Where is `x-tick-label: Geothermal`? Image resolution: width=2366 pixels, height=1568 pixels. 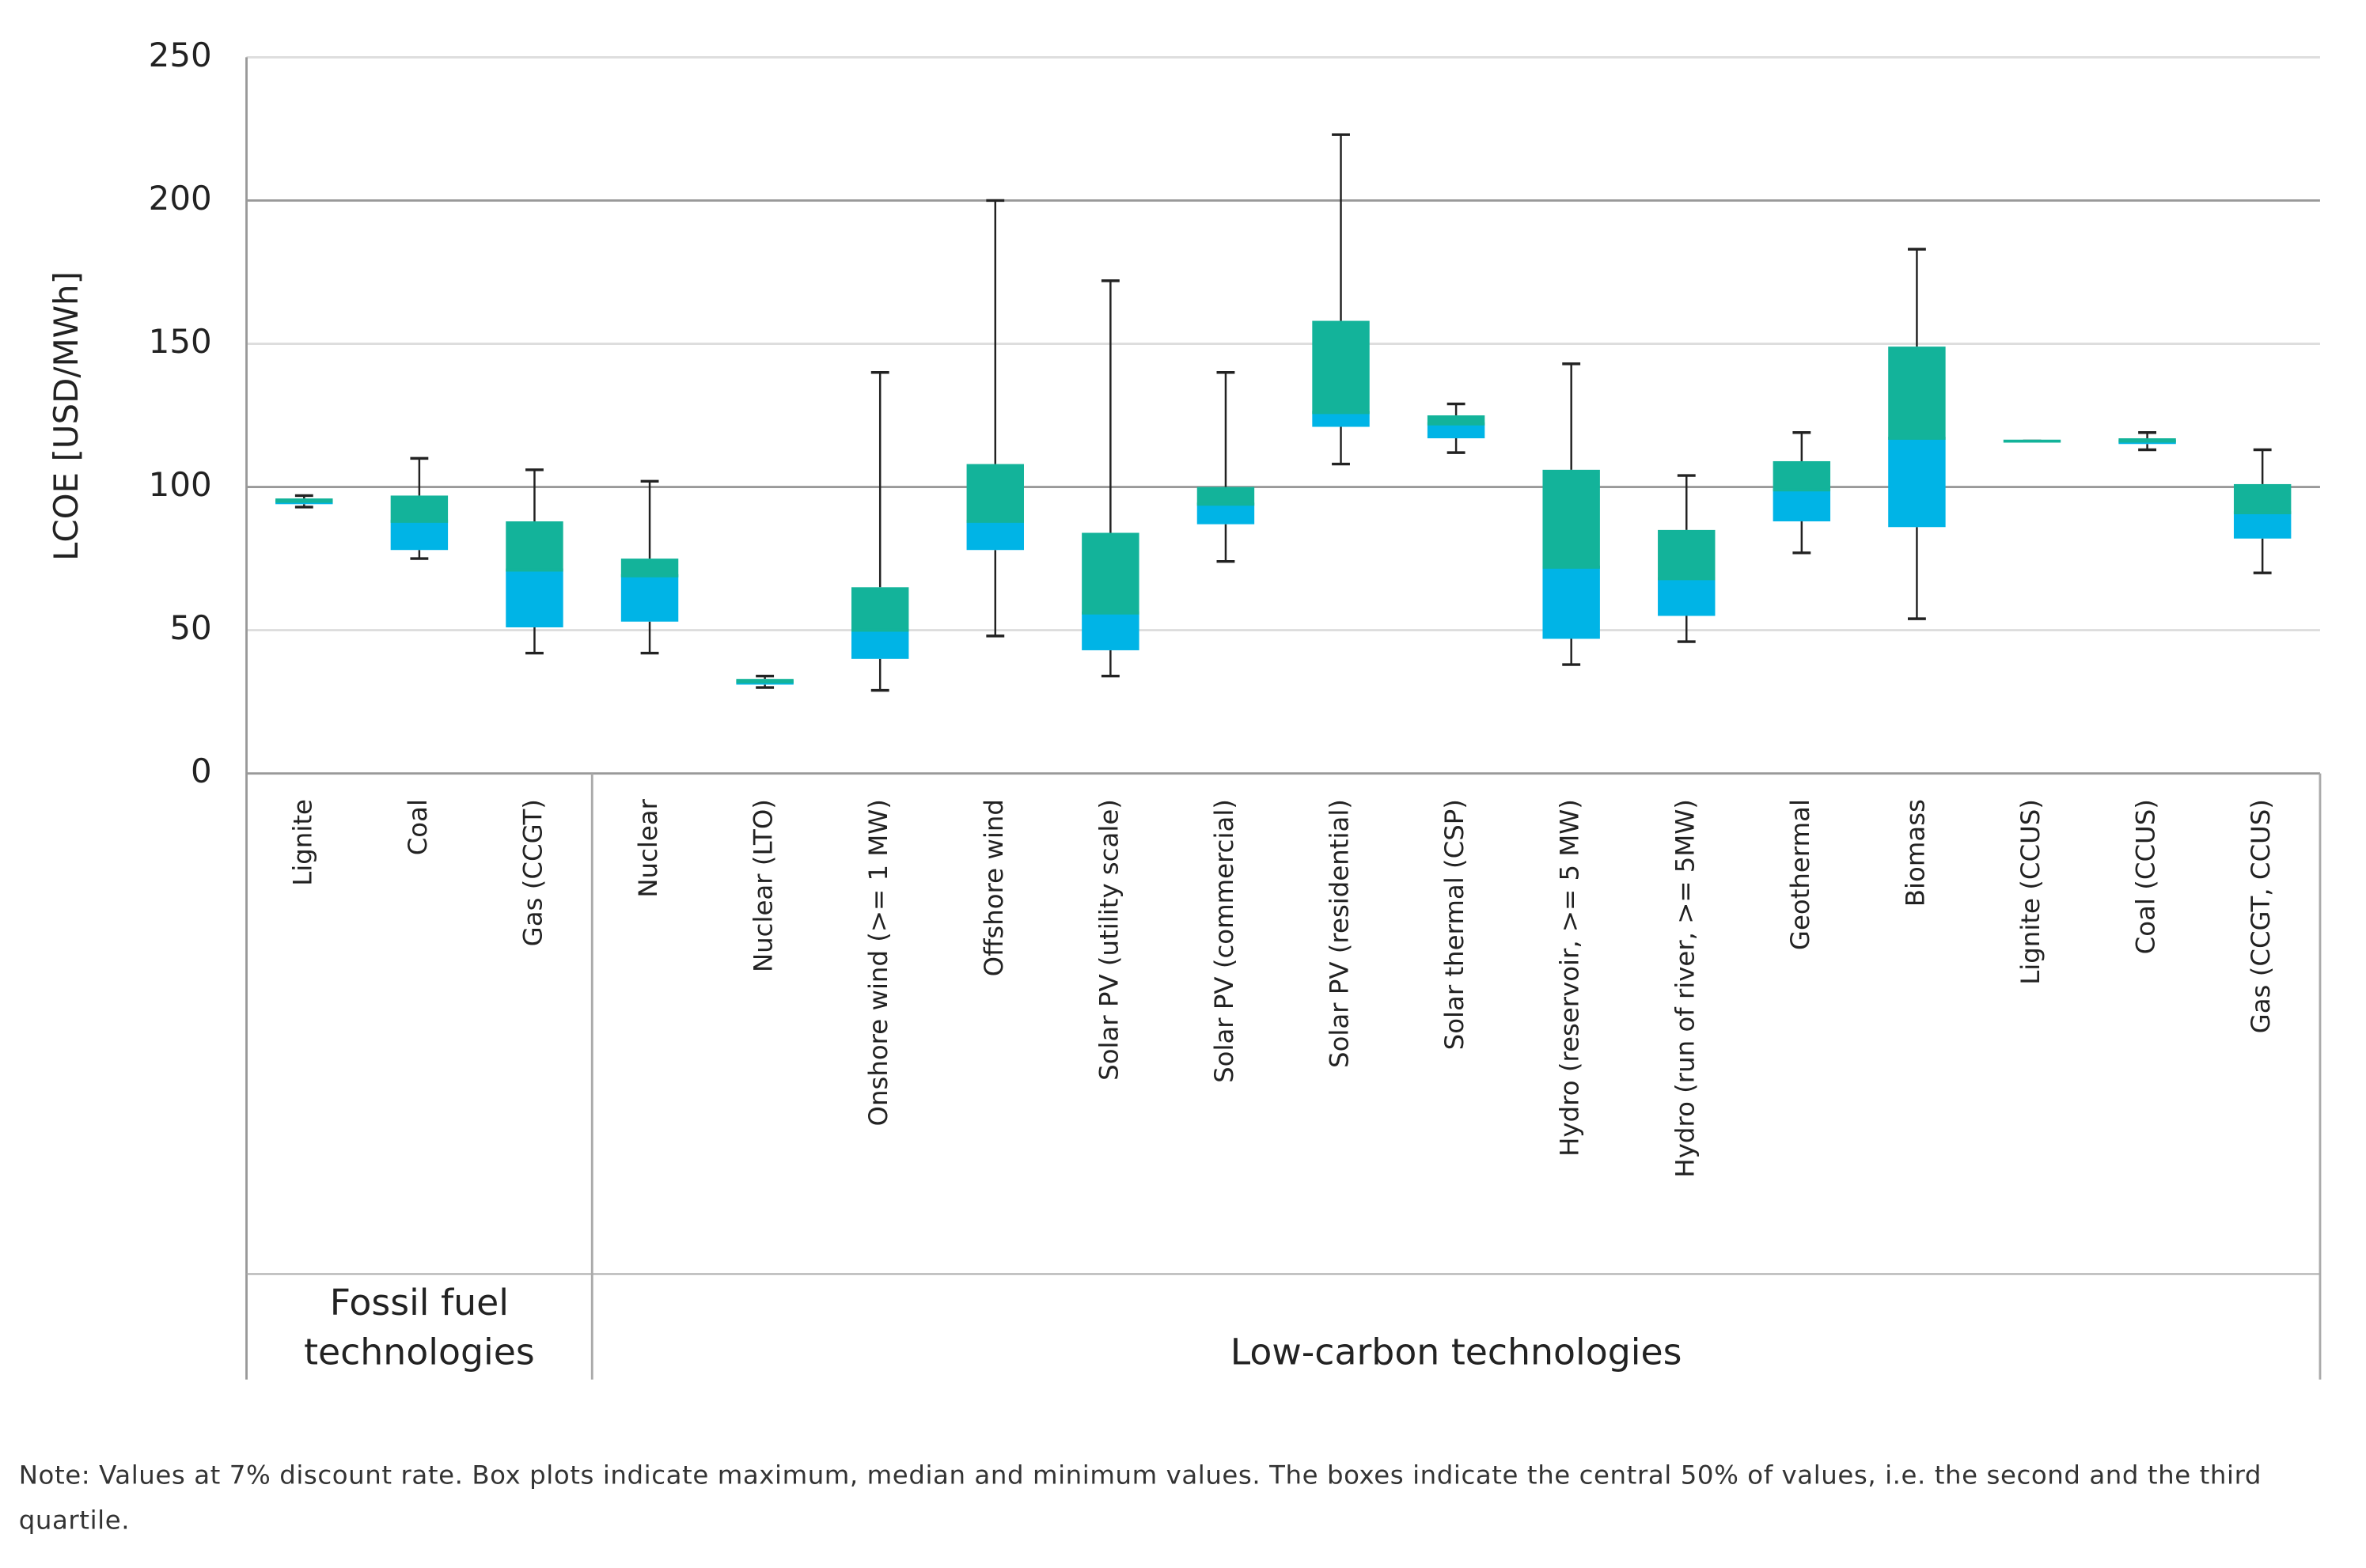 x-tick-label: Geothermal is located at coordinates (1800, 874).